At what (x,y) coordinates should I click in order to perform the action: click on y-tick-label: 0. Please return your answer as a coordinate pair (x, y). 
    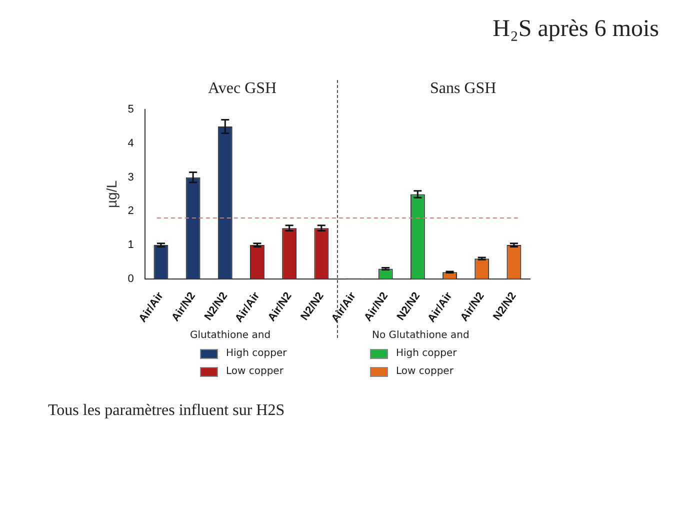
    Looking at the image, I should click on (131, 278).